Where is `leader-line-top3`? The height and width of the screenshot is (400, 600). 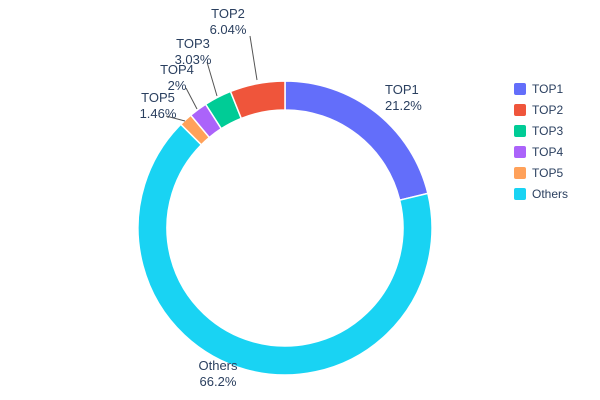 leader-line-top3 is located at coordinates (212, 79).